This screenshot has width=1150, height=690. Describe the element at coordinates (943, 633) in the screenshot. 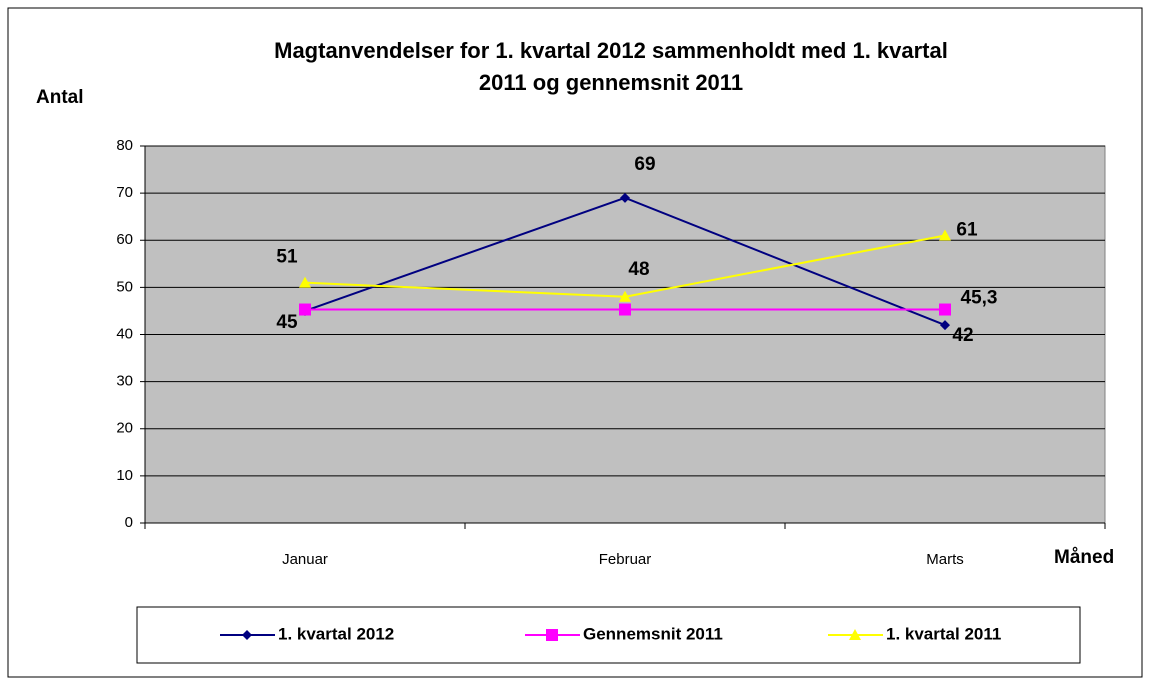

I see `legend-label: 1. kvartal 2011` at that location.